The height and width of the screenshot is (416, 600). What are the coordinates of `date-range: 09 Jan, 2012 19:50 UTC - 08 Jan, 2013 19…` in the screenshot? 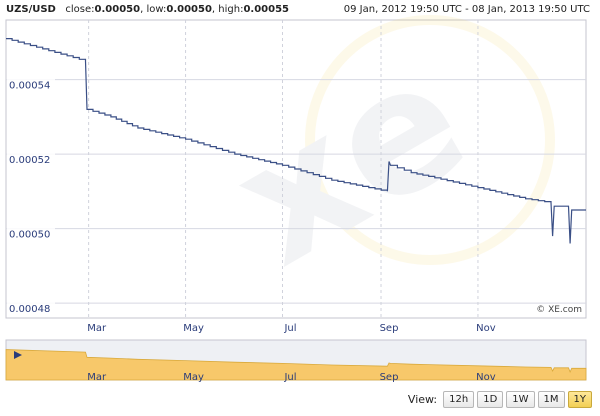 It's located at (466, 9).